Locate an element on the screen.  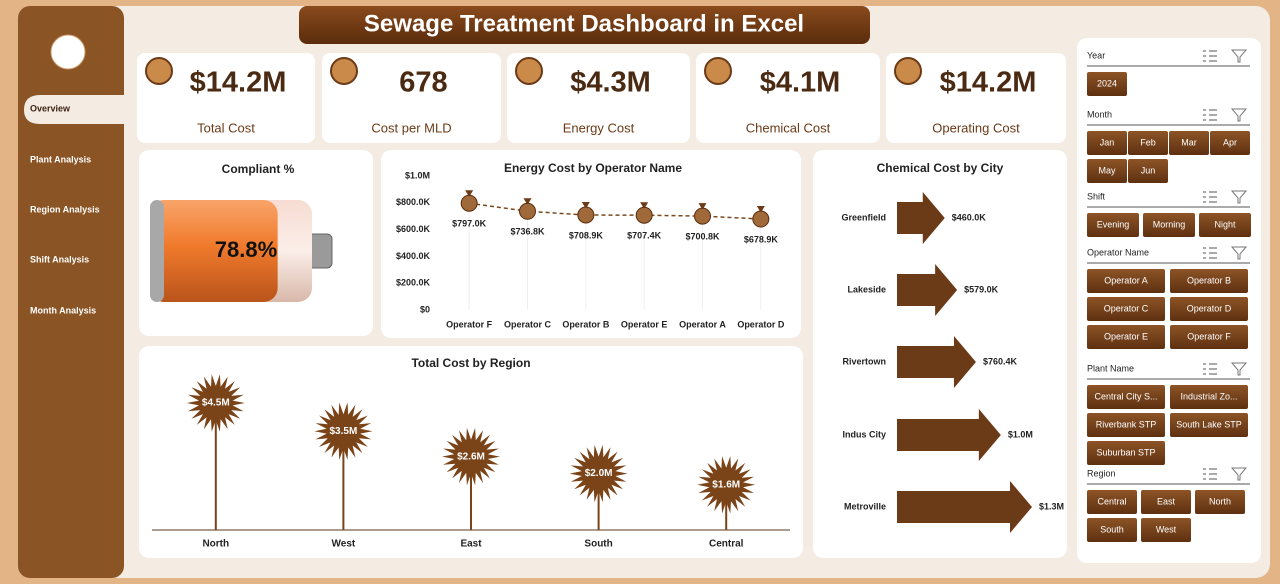
slicer-item: Operator F is located at coordinates (1209, 336).